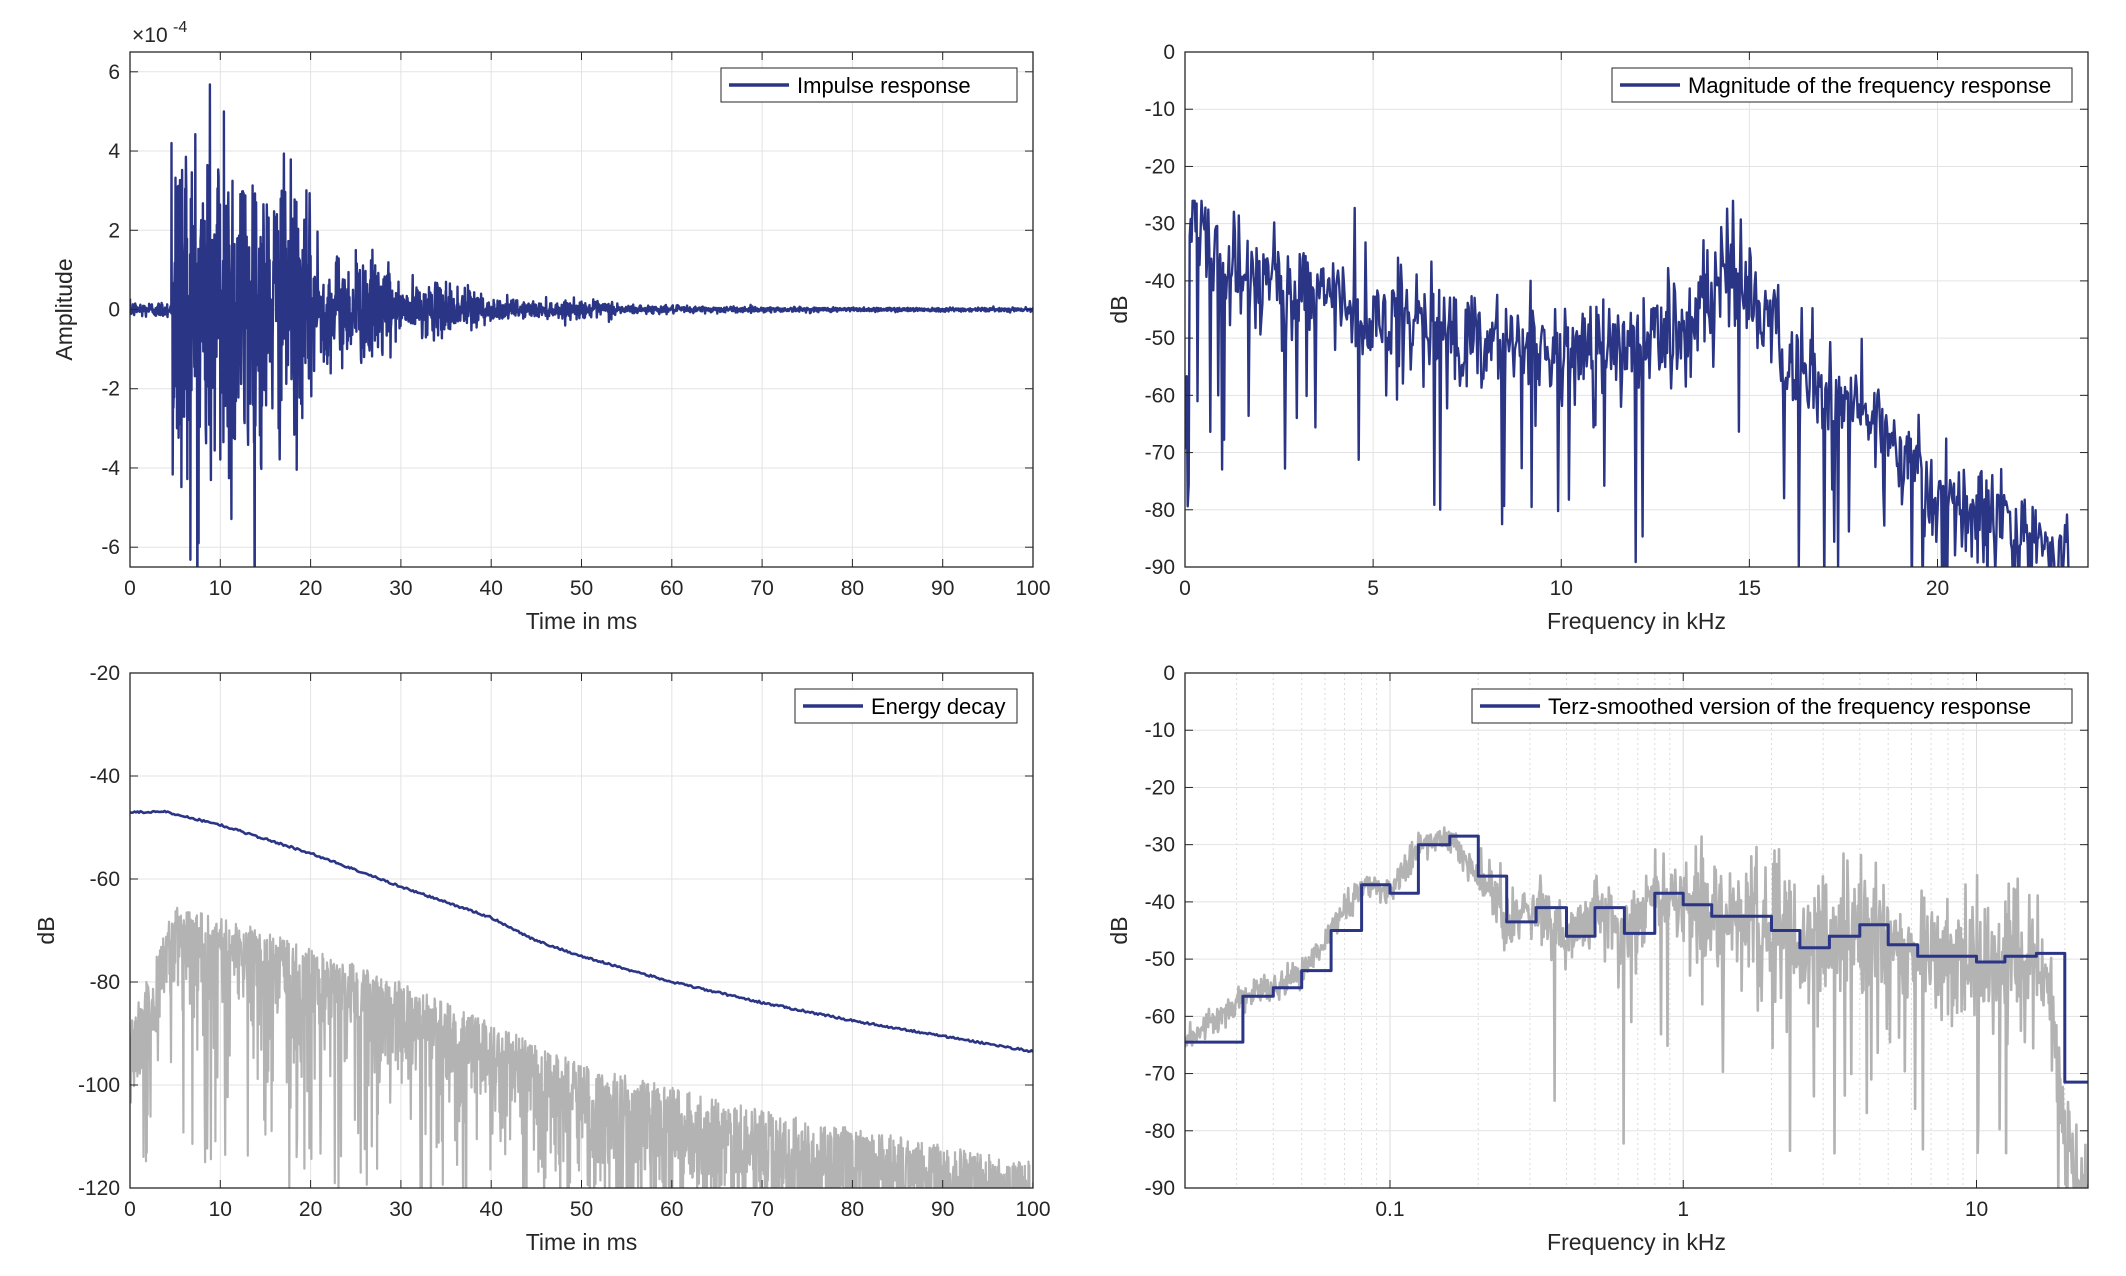  Describe the element at coordinates (114, 151) in the screenshot. I see `y-tick-label: 4` at that location.